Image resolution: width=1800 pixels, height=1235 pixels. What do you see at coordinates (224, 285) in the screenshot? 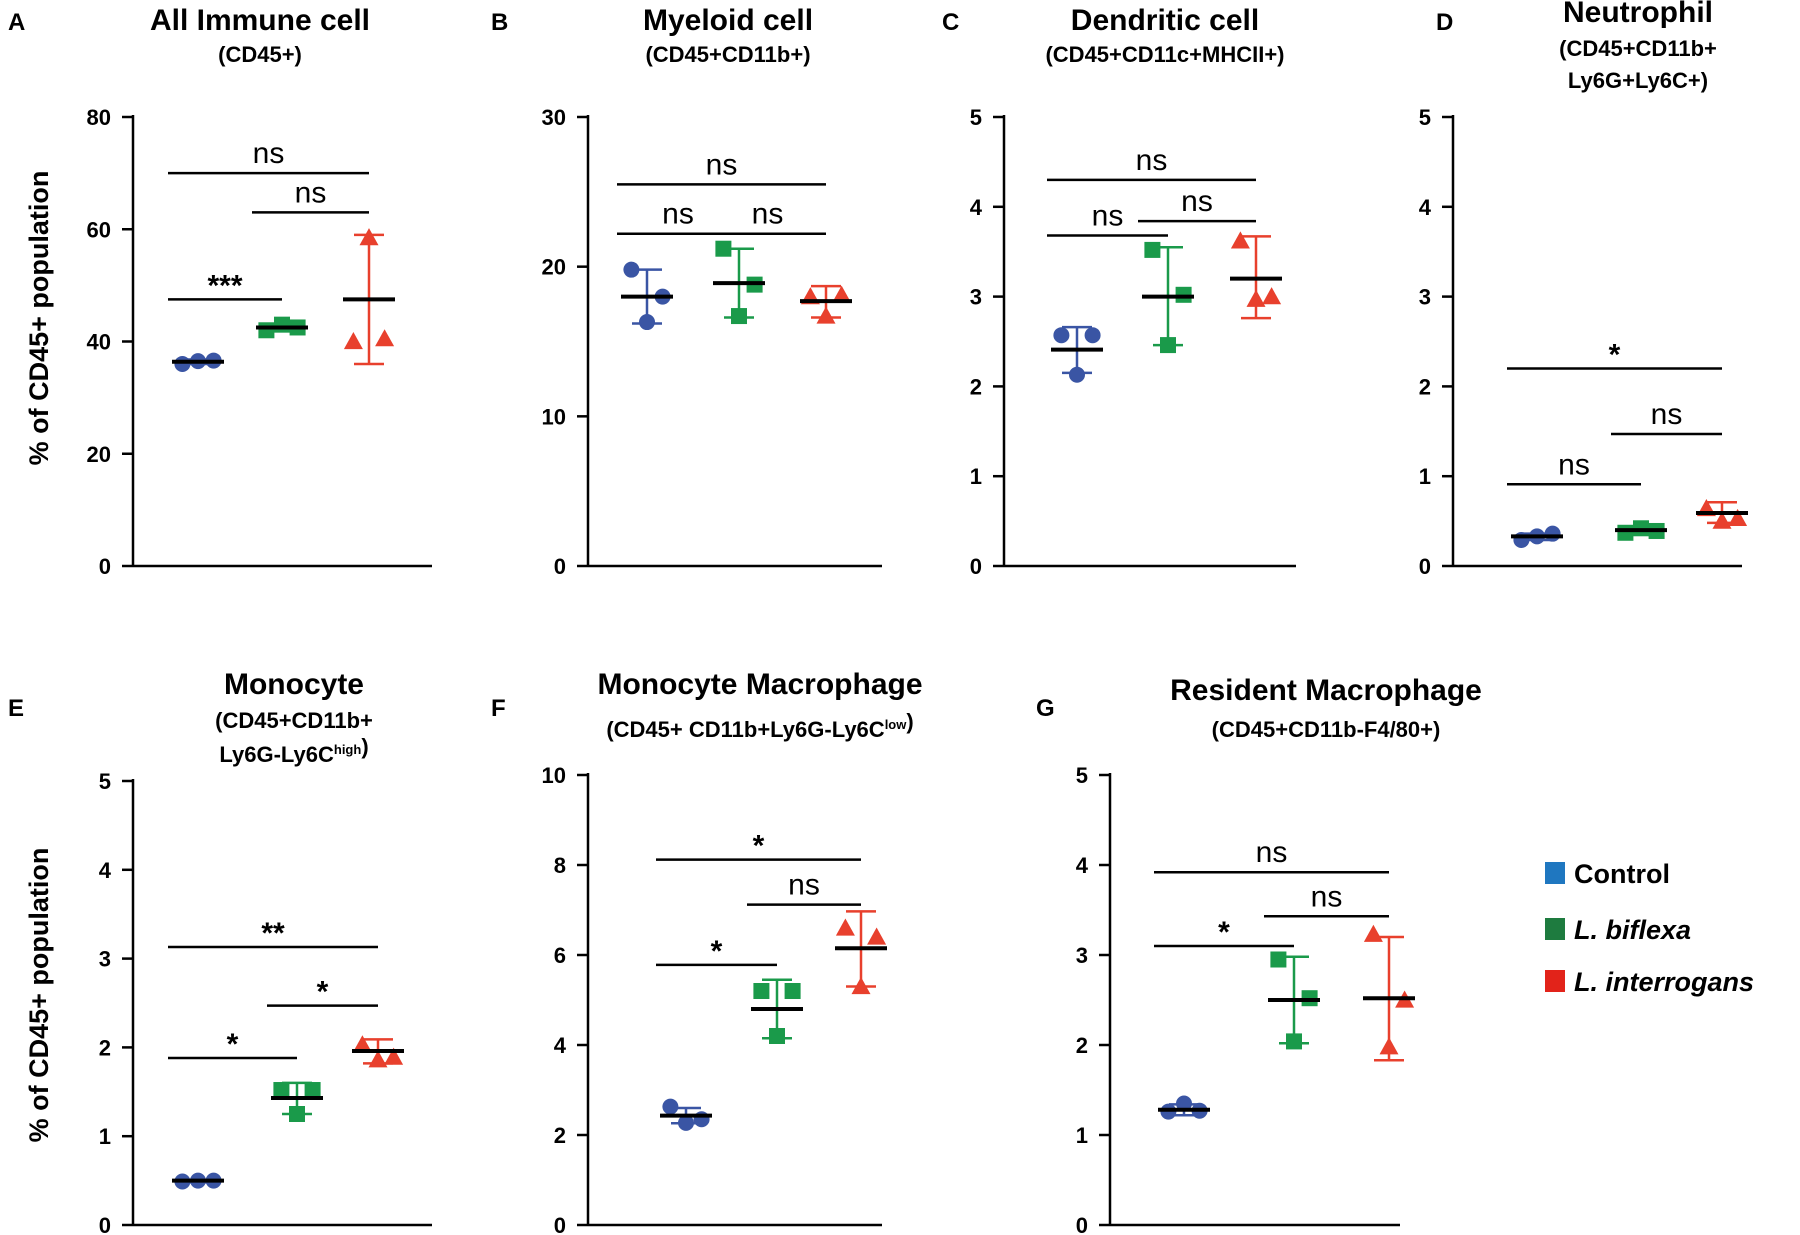
I see `panel-a-comparison-0-label: ***` at bounding box center [224, 285].